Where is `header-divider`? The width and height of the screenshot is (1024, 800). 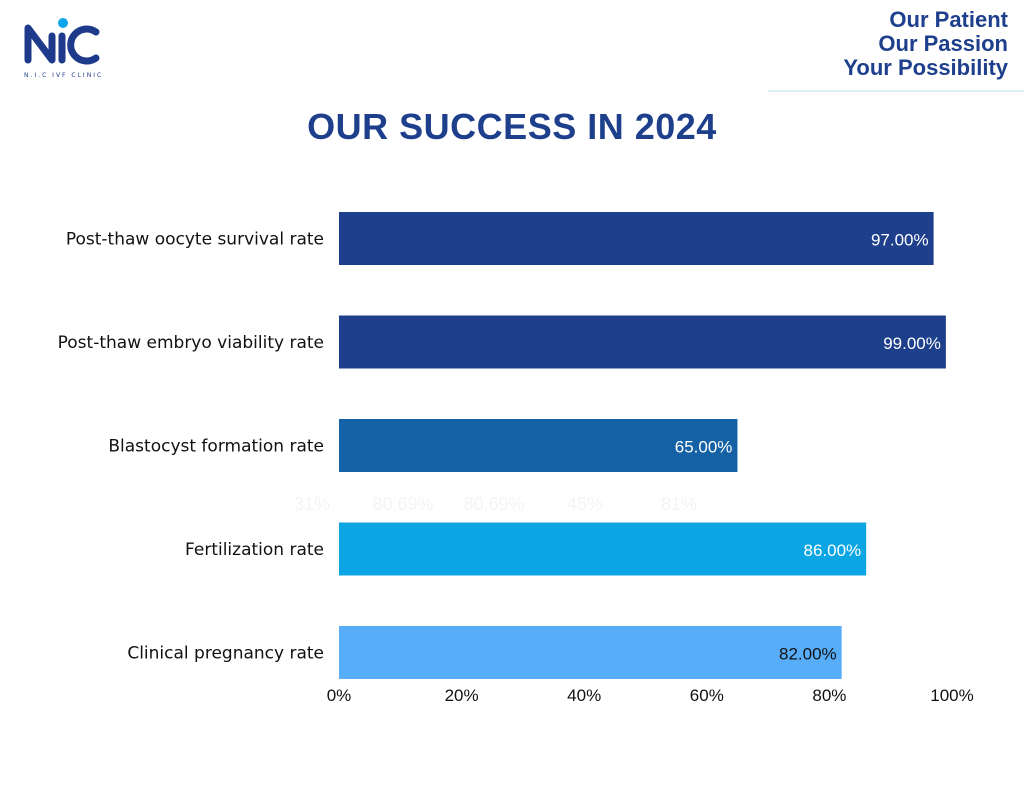
header-divider is located at coordinates (896, 91).